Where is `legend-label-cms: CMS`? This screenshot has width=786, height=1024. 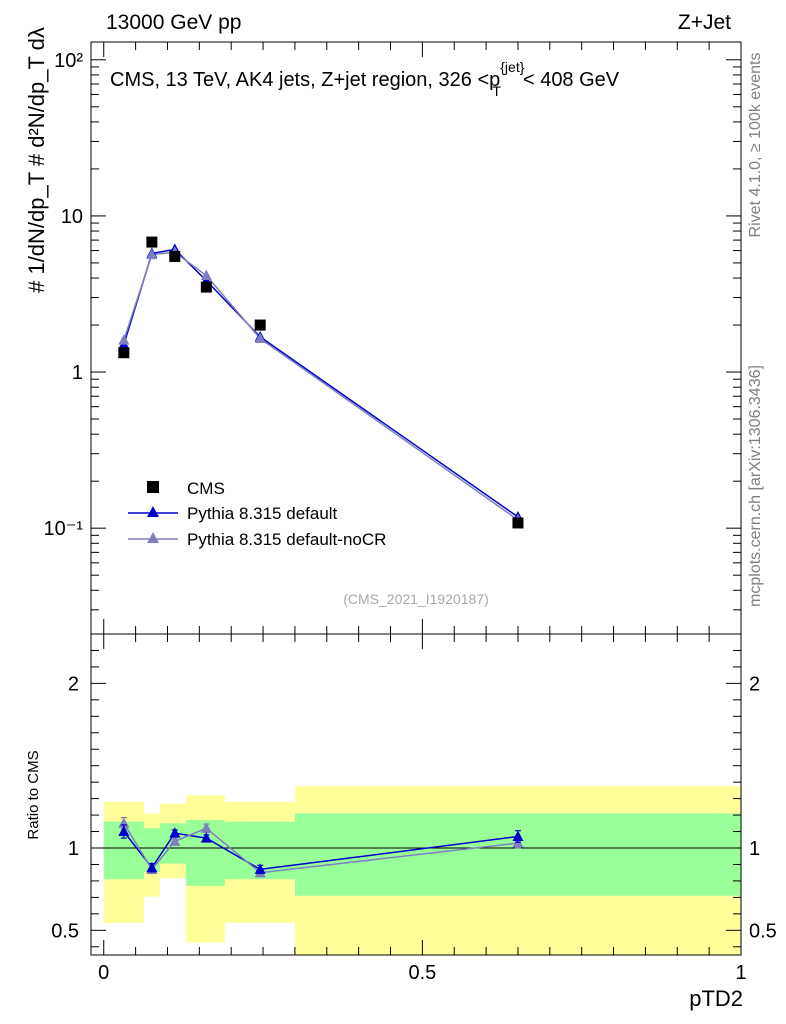
legend-label-cms: CMS is located at coordinates (206, 488).